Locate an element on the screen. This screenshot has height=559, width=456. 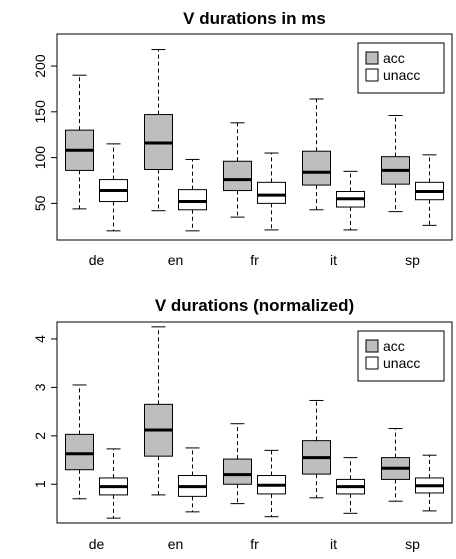
y-tick-label: 50 is located at coordinates (40, 203).